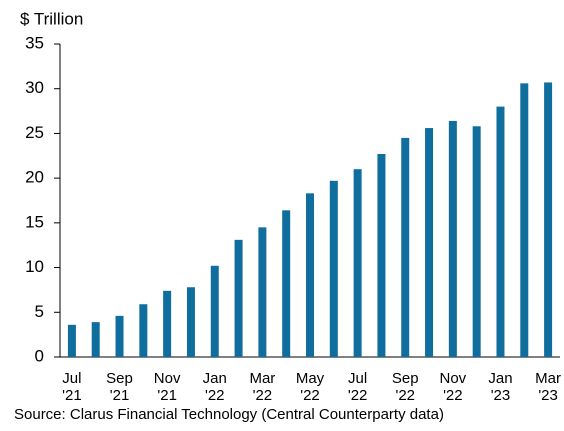  What do you see at coordinates (34, 87) in the screenshot?
I see `y-tick-label: 30` at bounding box center [34, 87].